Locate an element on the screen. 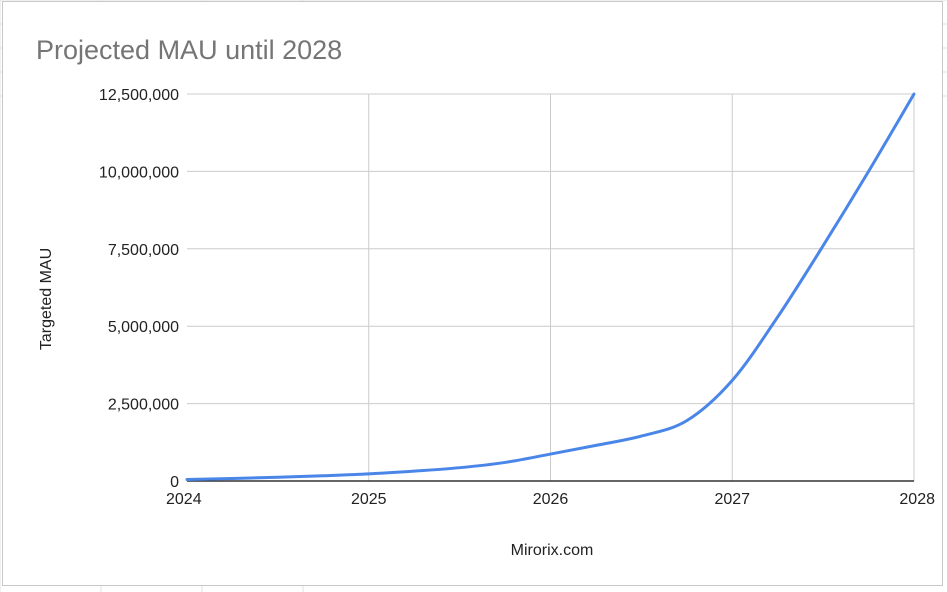  y-tick-label: 0 is located at coordinates (174, 482).